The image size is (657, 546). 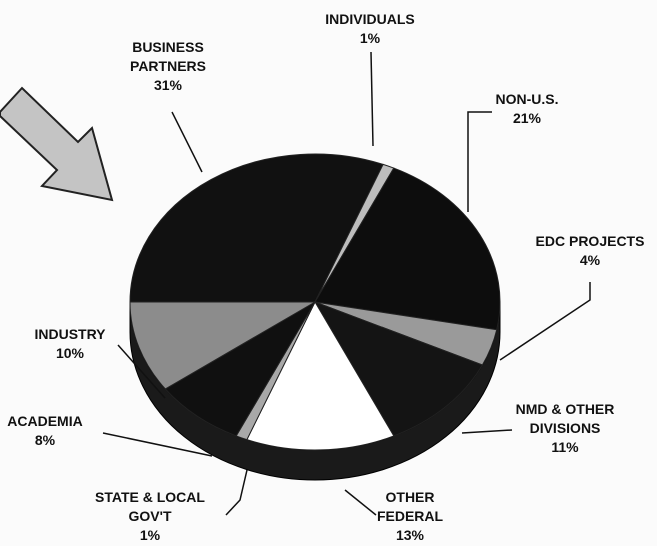 What do you see at coordinates (527, 118) in the screenshot?
I see `value-label: 21%` at bounding box center [527, 118].